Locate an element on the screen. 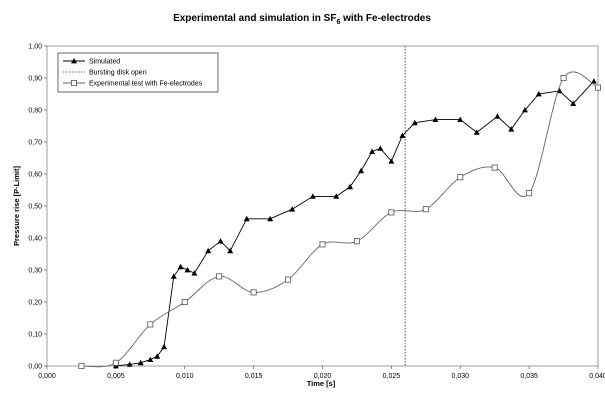 The width and height of the screenshot is (605, 394). y-tick-label: 0,40 is located at coordinates (35, 239).